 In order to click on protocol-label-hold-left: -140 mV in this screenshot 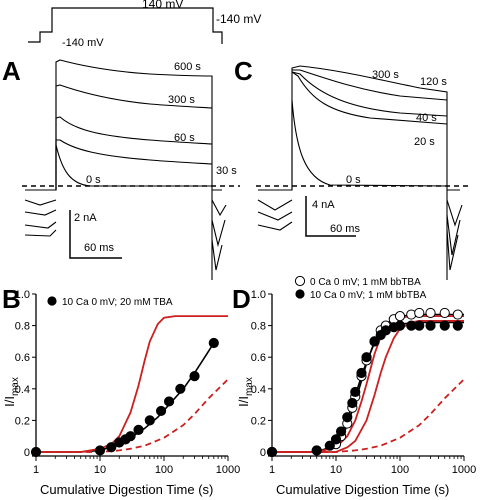, I will do `click(83, 43)`.